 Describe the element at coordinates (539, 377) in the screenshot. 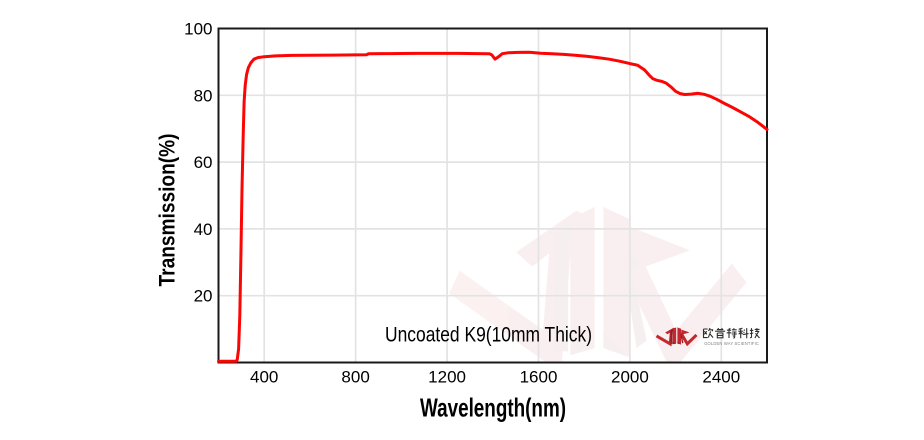

I see `svg-text: 1600` at that location.